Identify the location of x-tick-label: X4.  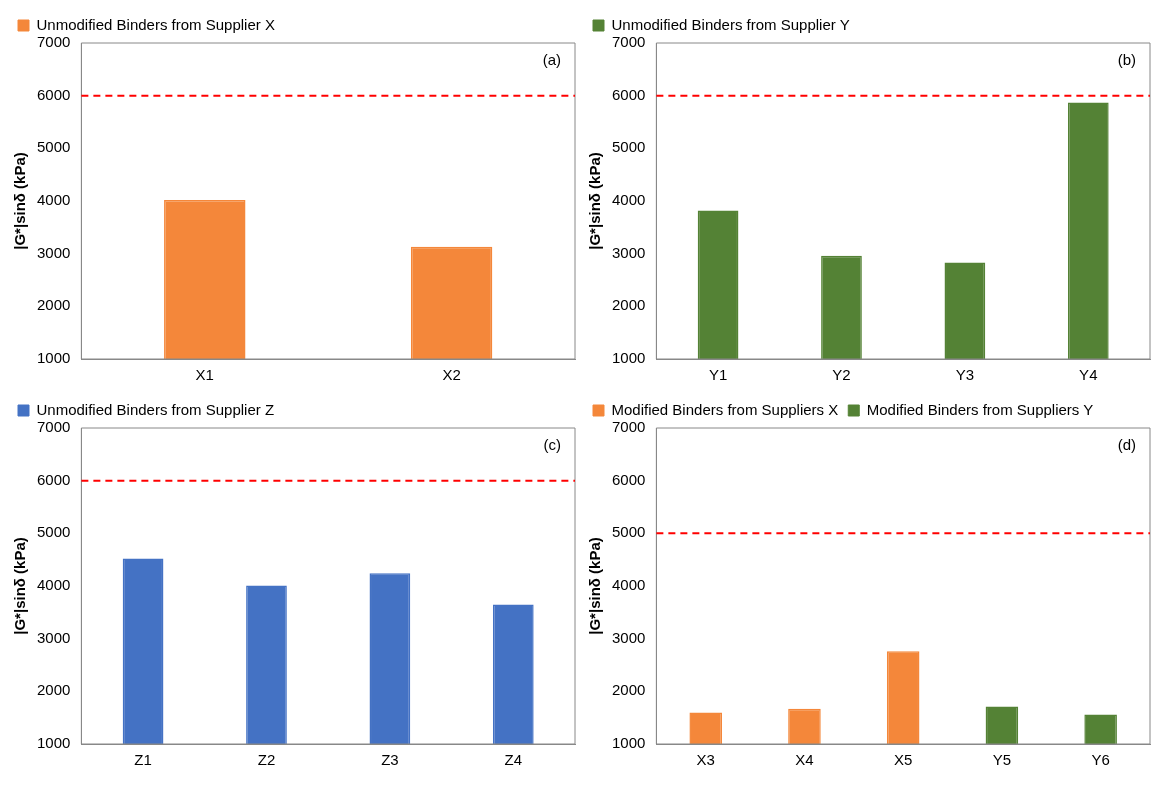
(804, 760).